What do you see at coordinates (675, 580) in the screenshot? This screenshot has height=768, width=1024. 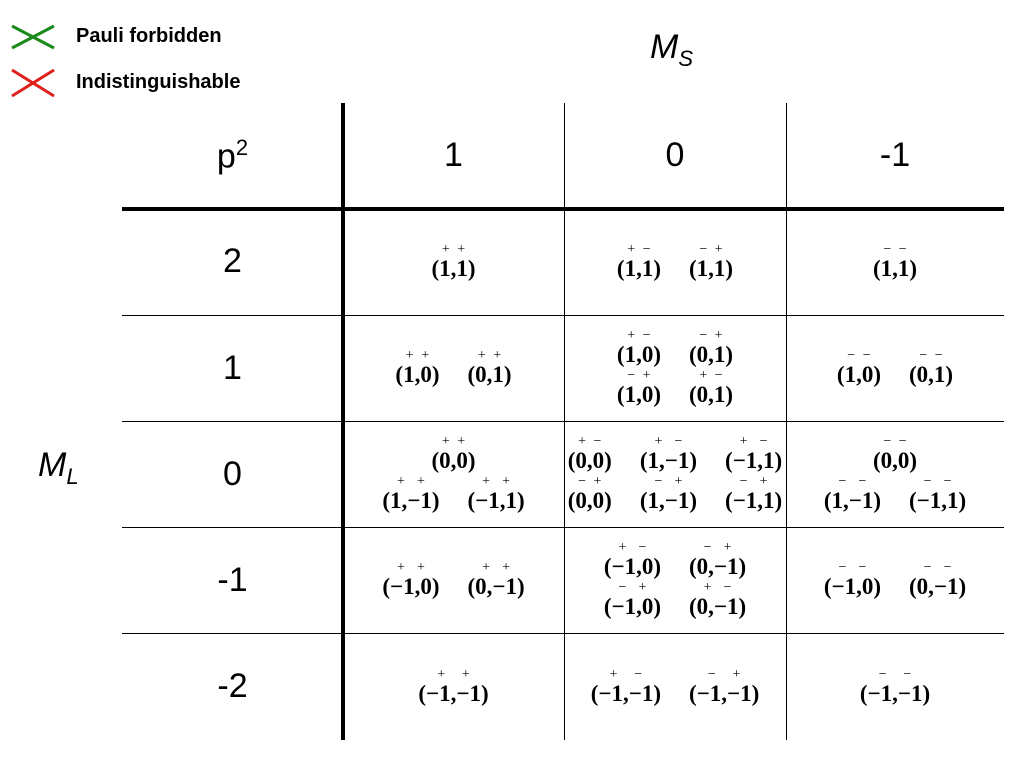 I see `cell: + − (−1,0) − + (0,−1) − + (−1,0) + − (0,−1)` at bounding box center [675, 580].